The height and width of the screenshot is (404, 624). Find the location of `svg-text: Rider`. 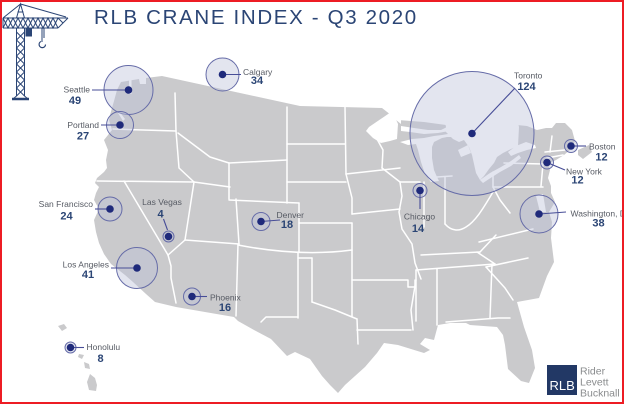

svg-text: Rider is located at coordinates (593, 372).